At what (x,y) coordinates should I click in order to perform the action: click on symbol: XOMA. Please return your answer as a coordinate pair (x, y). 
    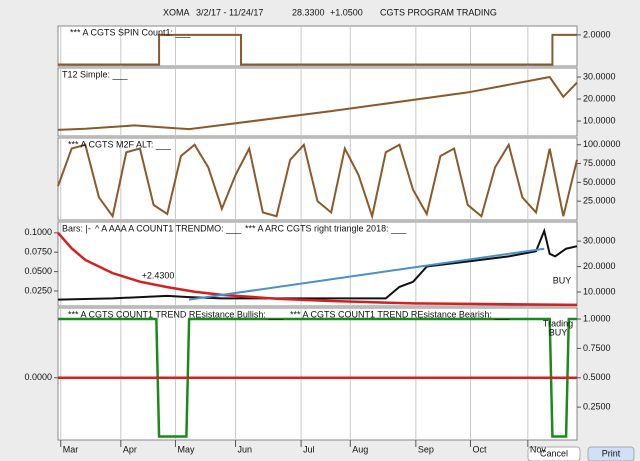
    Looking at the image, I should click on (176, 12).